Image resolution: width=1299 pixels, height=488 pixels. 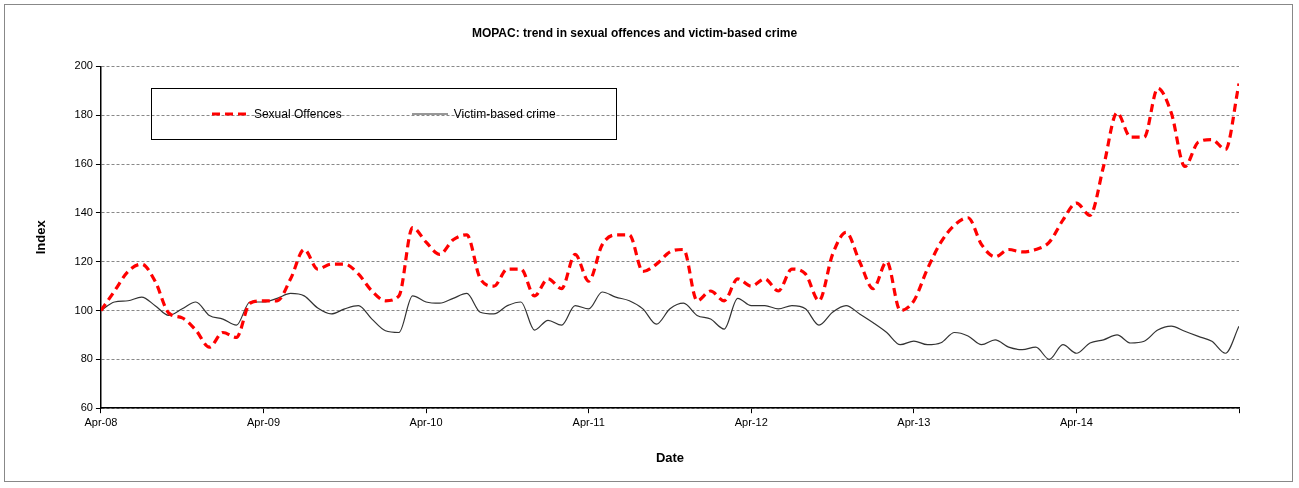 What do you see at coordinates (1076, 421) in the screenshot?
I see `x-tick-label: Apr-14` at bounding box center [1076, 421].